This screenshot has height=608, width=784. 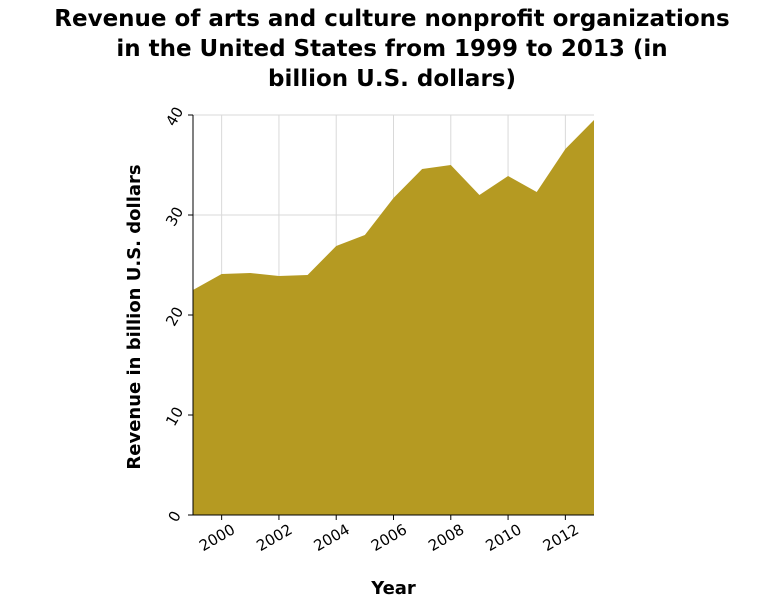 What do you see at coordinates (217, 537) in the screenshot?
I see `x-tick-label-2000: 2000` at bounding box center [217, 537].